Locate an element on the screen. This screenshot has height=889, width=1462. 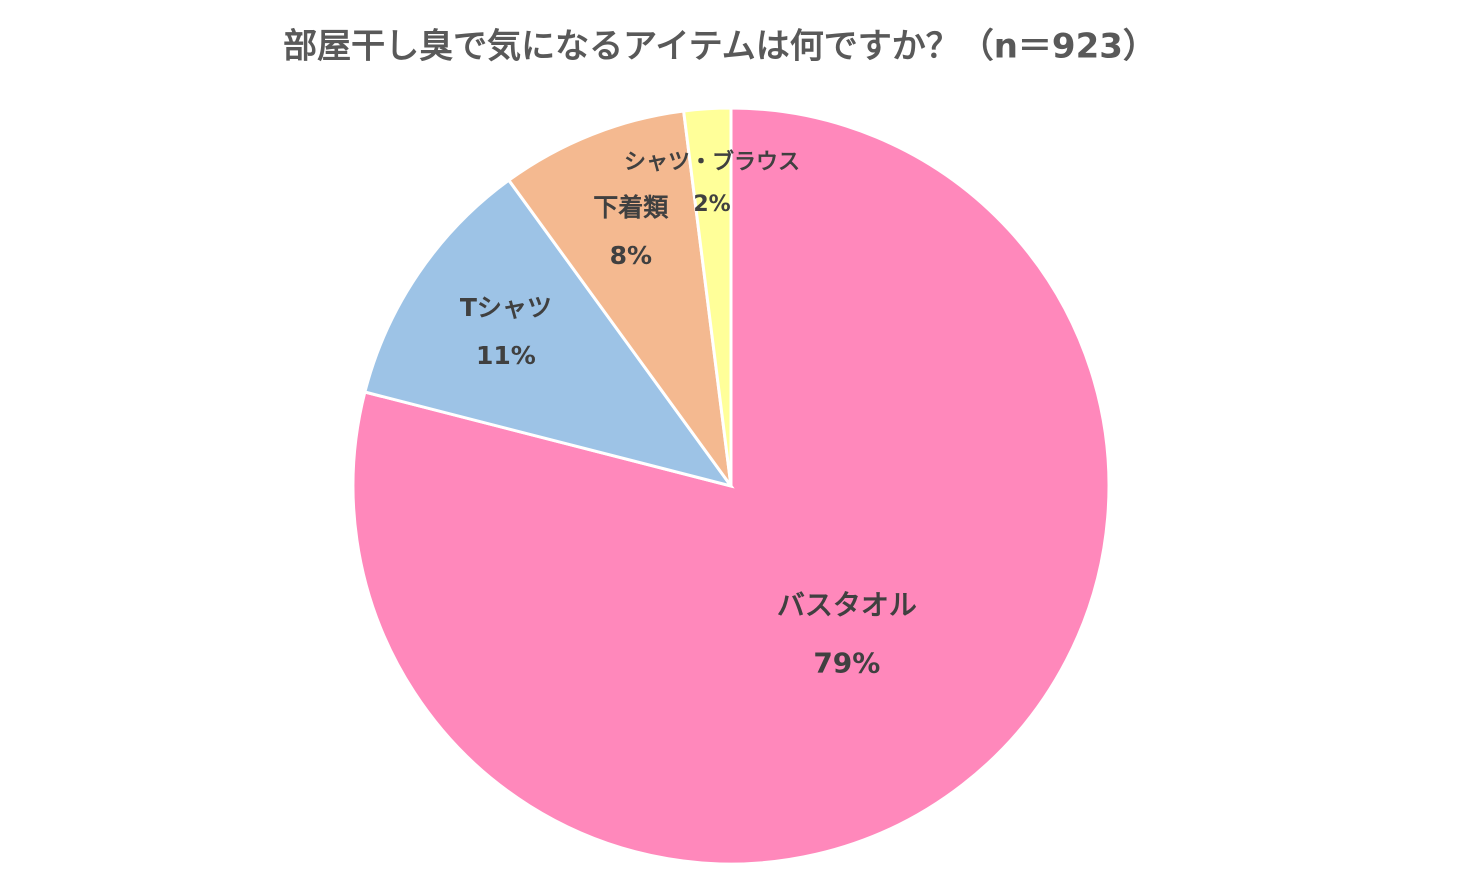
chart-title: 部屋干し臭で気になるアイテムは何ですか？（n＝923） is located at coordinates (720, 47).